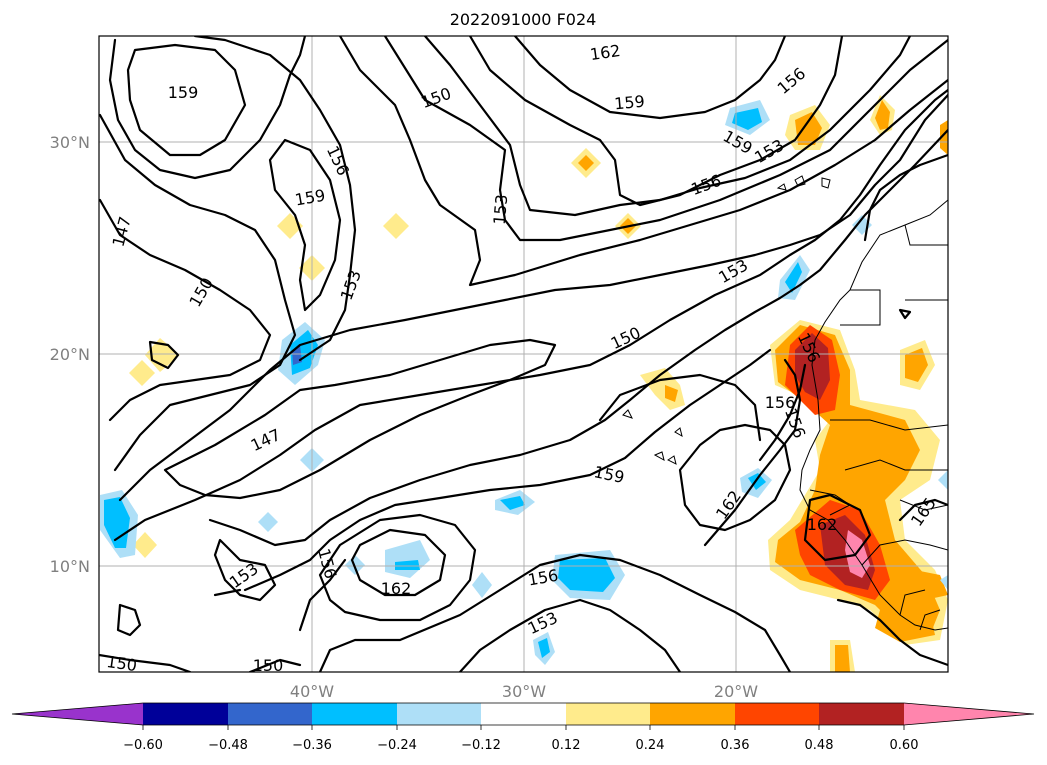 This screenshot has width=1047, height=765. Describe the element at coordinates (566, 745) in the screenshot. I see `colorbar-tick: 0.12` at that location.